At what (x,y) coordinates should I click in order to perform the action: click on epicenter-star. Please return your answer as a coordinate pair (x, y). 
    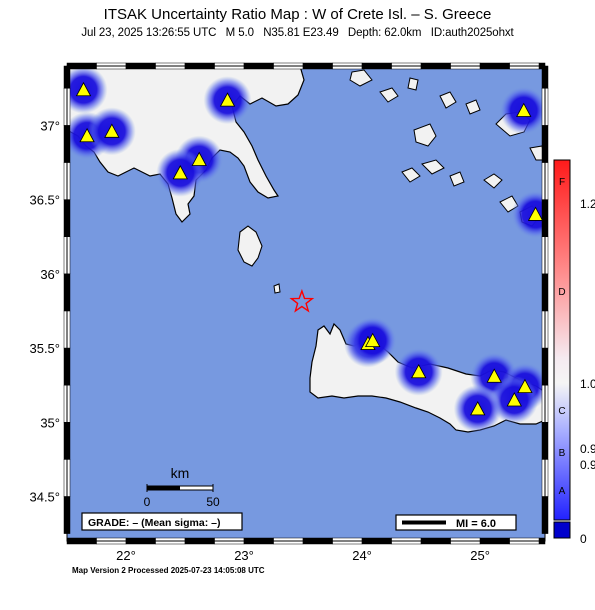
    Looking at the image, I should click on (302, 300).